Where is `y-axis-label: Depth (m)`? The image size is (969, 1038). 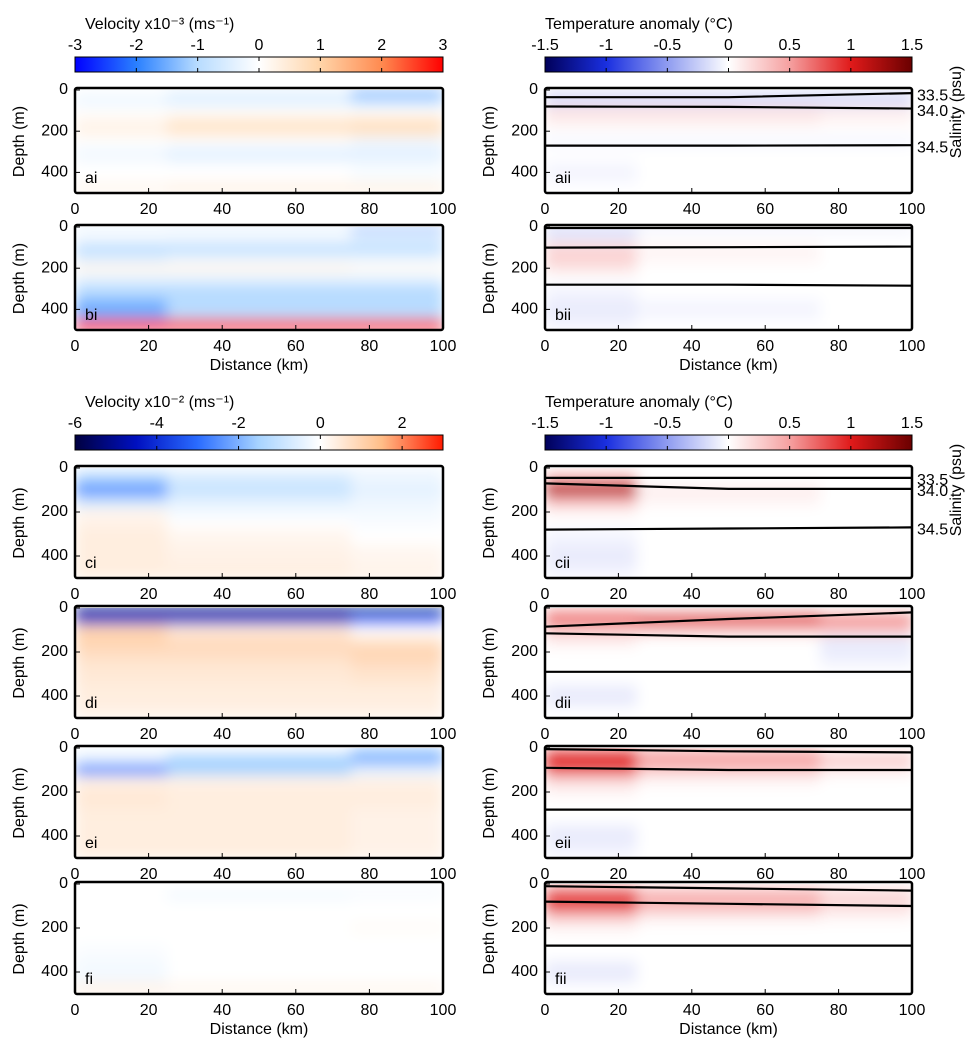
y-axis-label: Depth (m) is located at coordinates (19, 662).